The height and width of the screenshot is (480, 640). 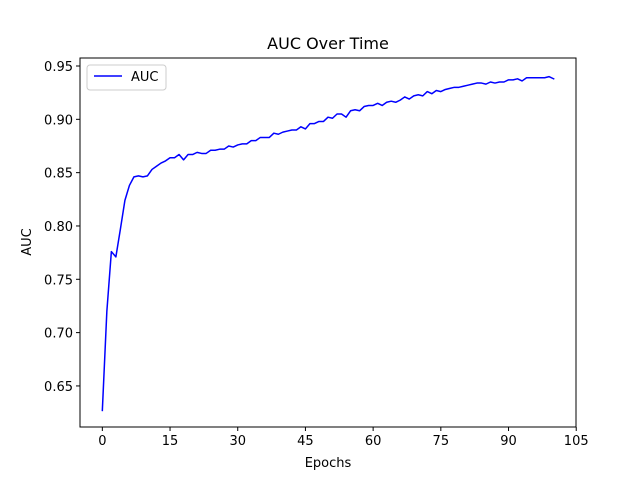 I want to click on x-tick-label: 105, so click(x=576, y=441).